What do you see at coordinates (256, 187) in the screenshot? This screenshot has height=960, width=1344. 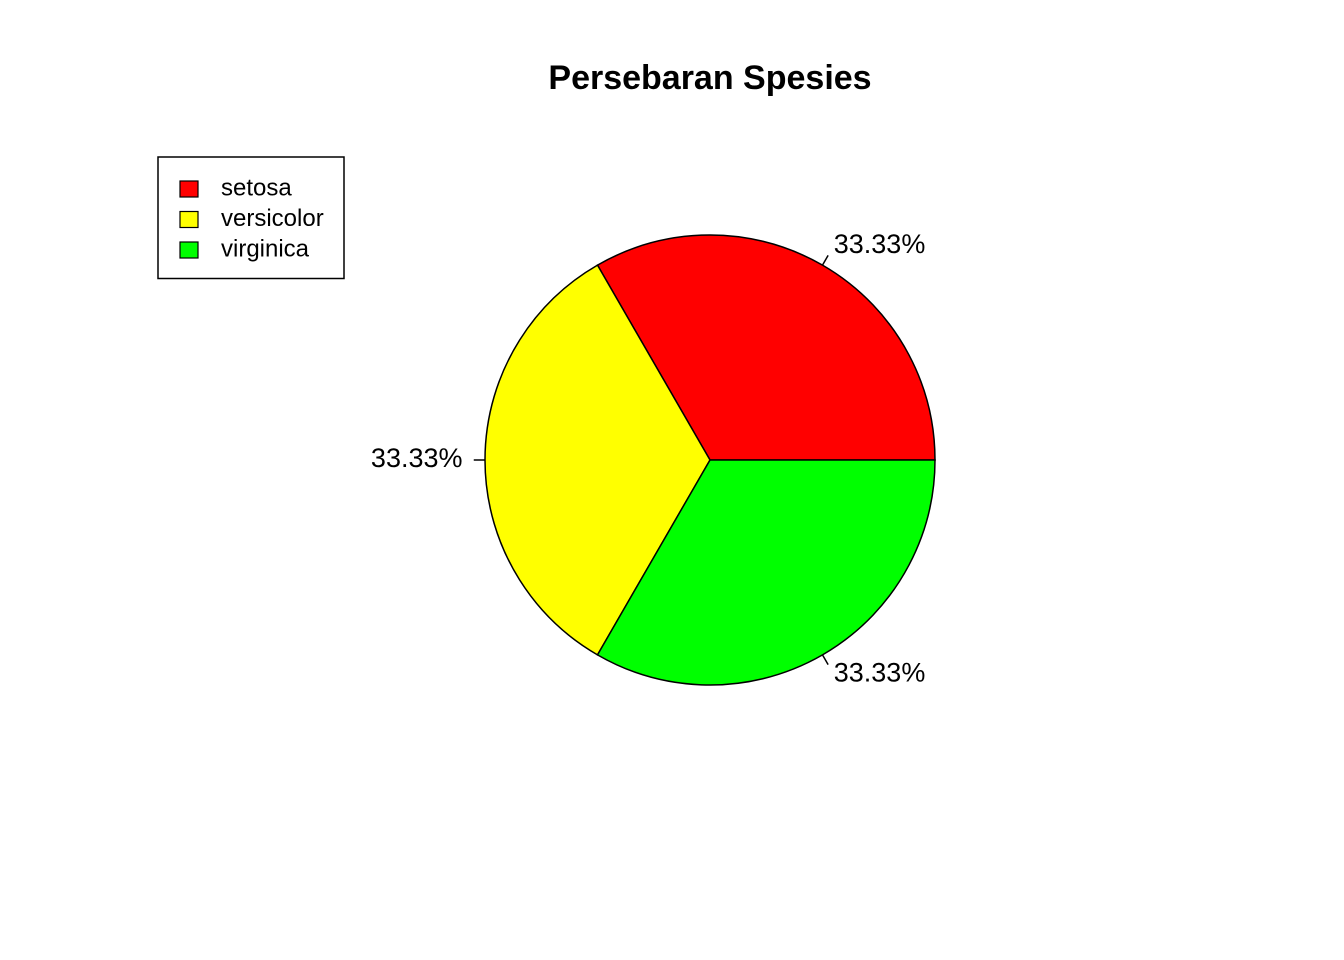 I see `legend-label: setosa` at bounding box center [256, 187].